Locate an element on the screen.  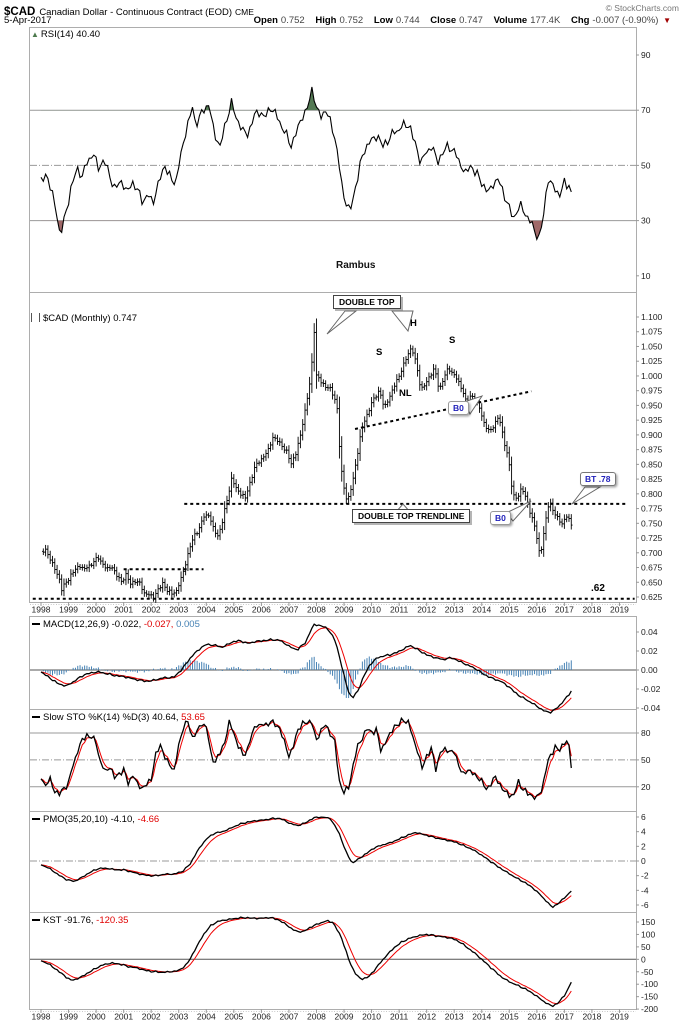
svg-text: 30 is located at coordinates (646, 221).